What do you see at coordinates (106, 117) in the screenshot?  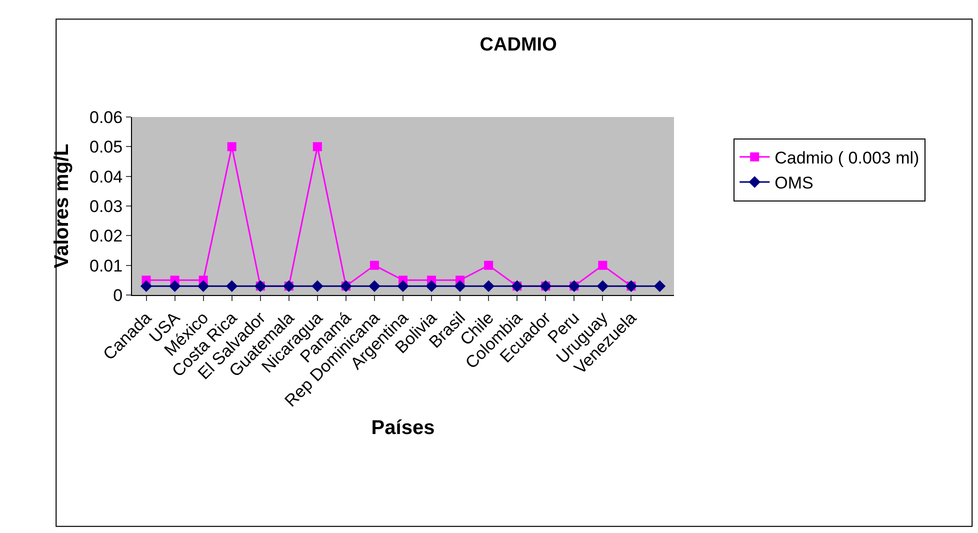 I see `y-tick-label: 0.06` at bounding box center [106, 117].